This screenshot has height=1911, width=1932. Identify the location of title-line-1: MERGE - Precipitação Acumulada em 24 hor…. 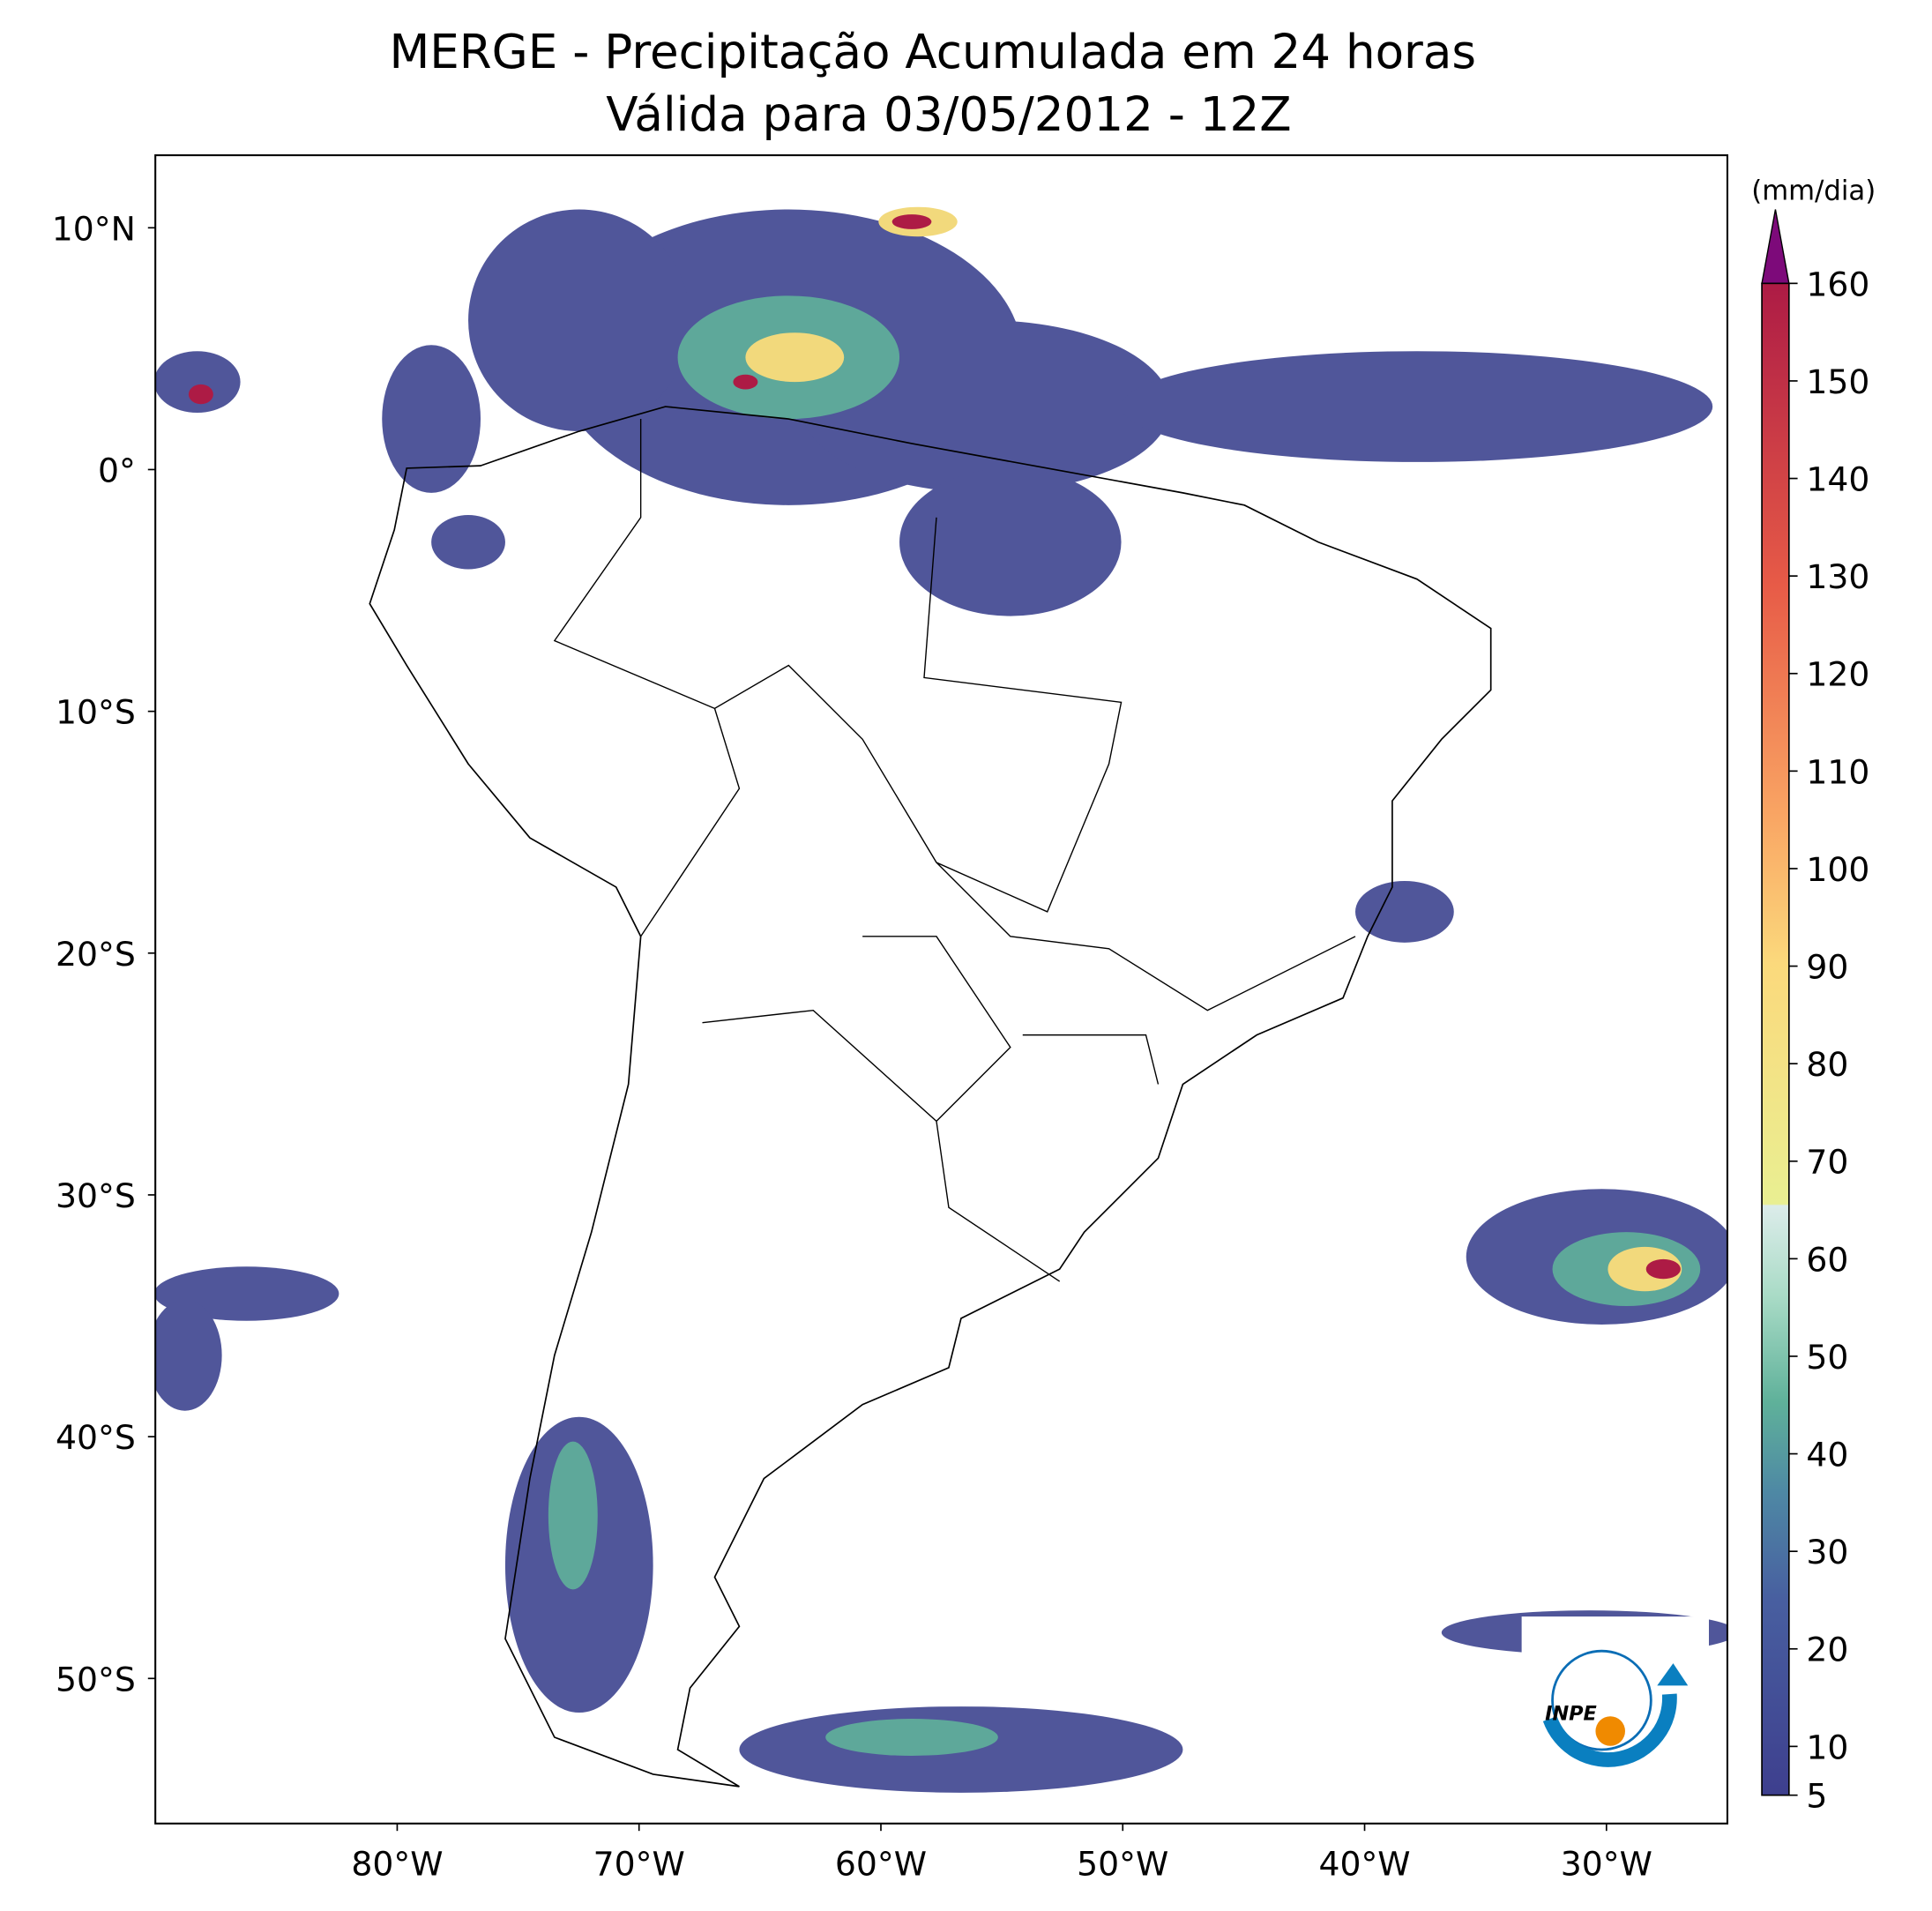
(932, 52).